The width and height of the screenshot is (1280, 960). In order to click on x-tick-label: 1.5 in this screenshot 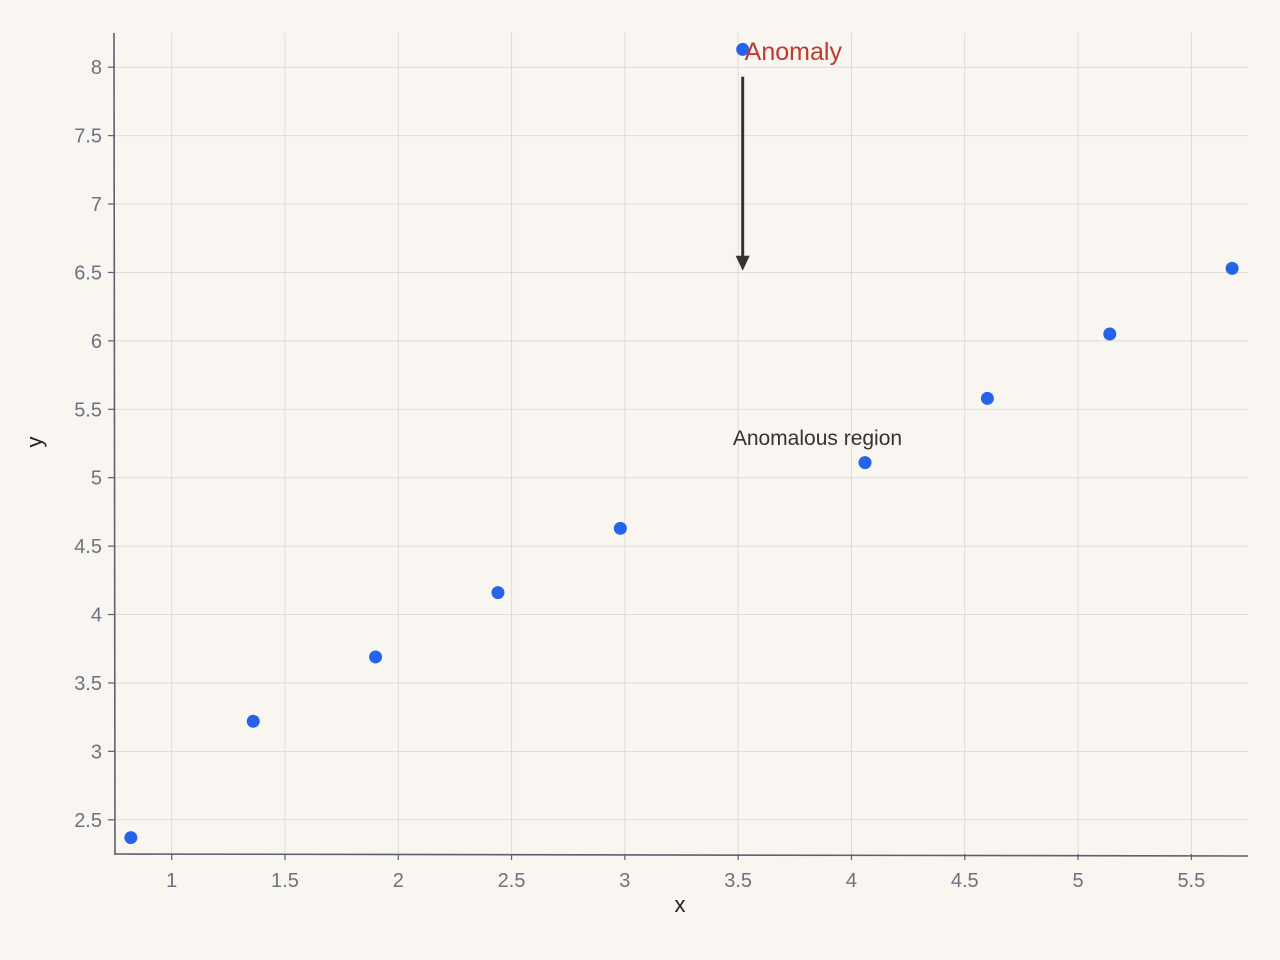, I will do `click(285, 881)`.